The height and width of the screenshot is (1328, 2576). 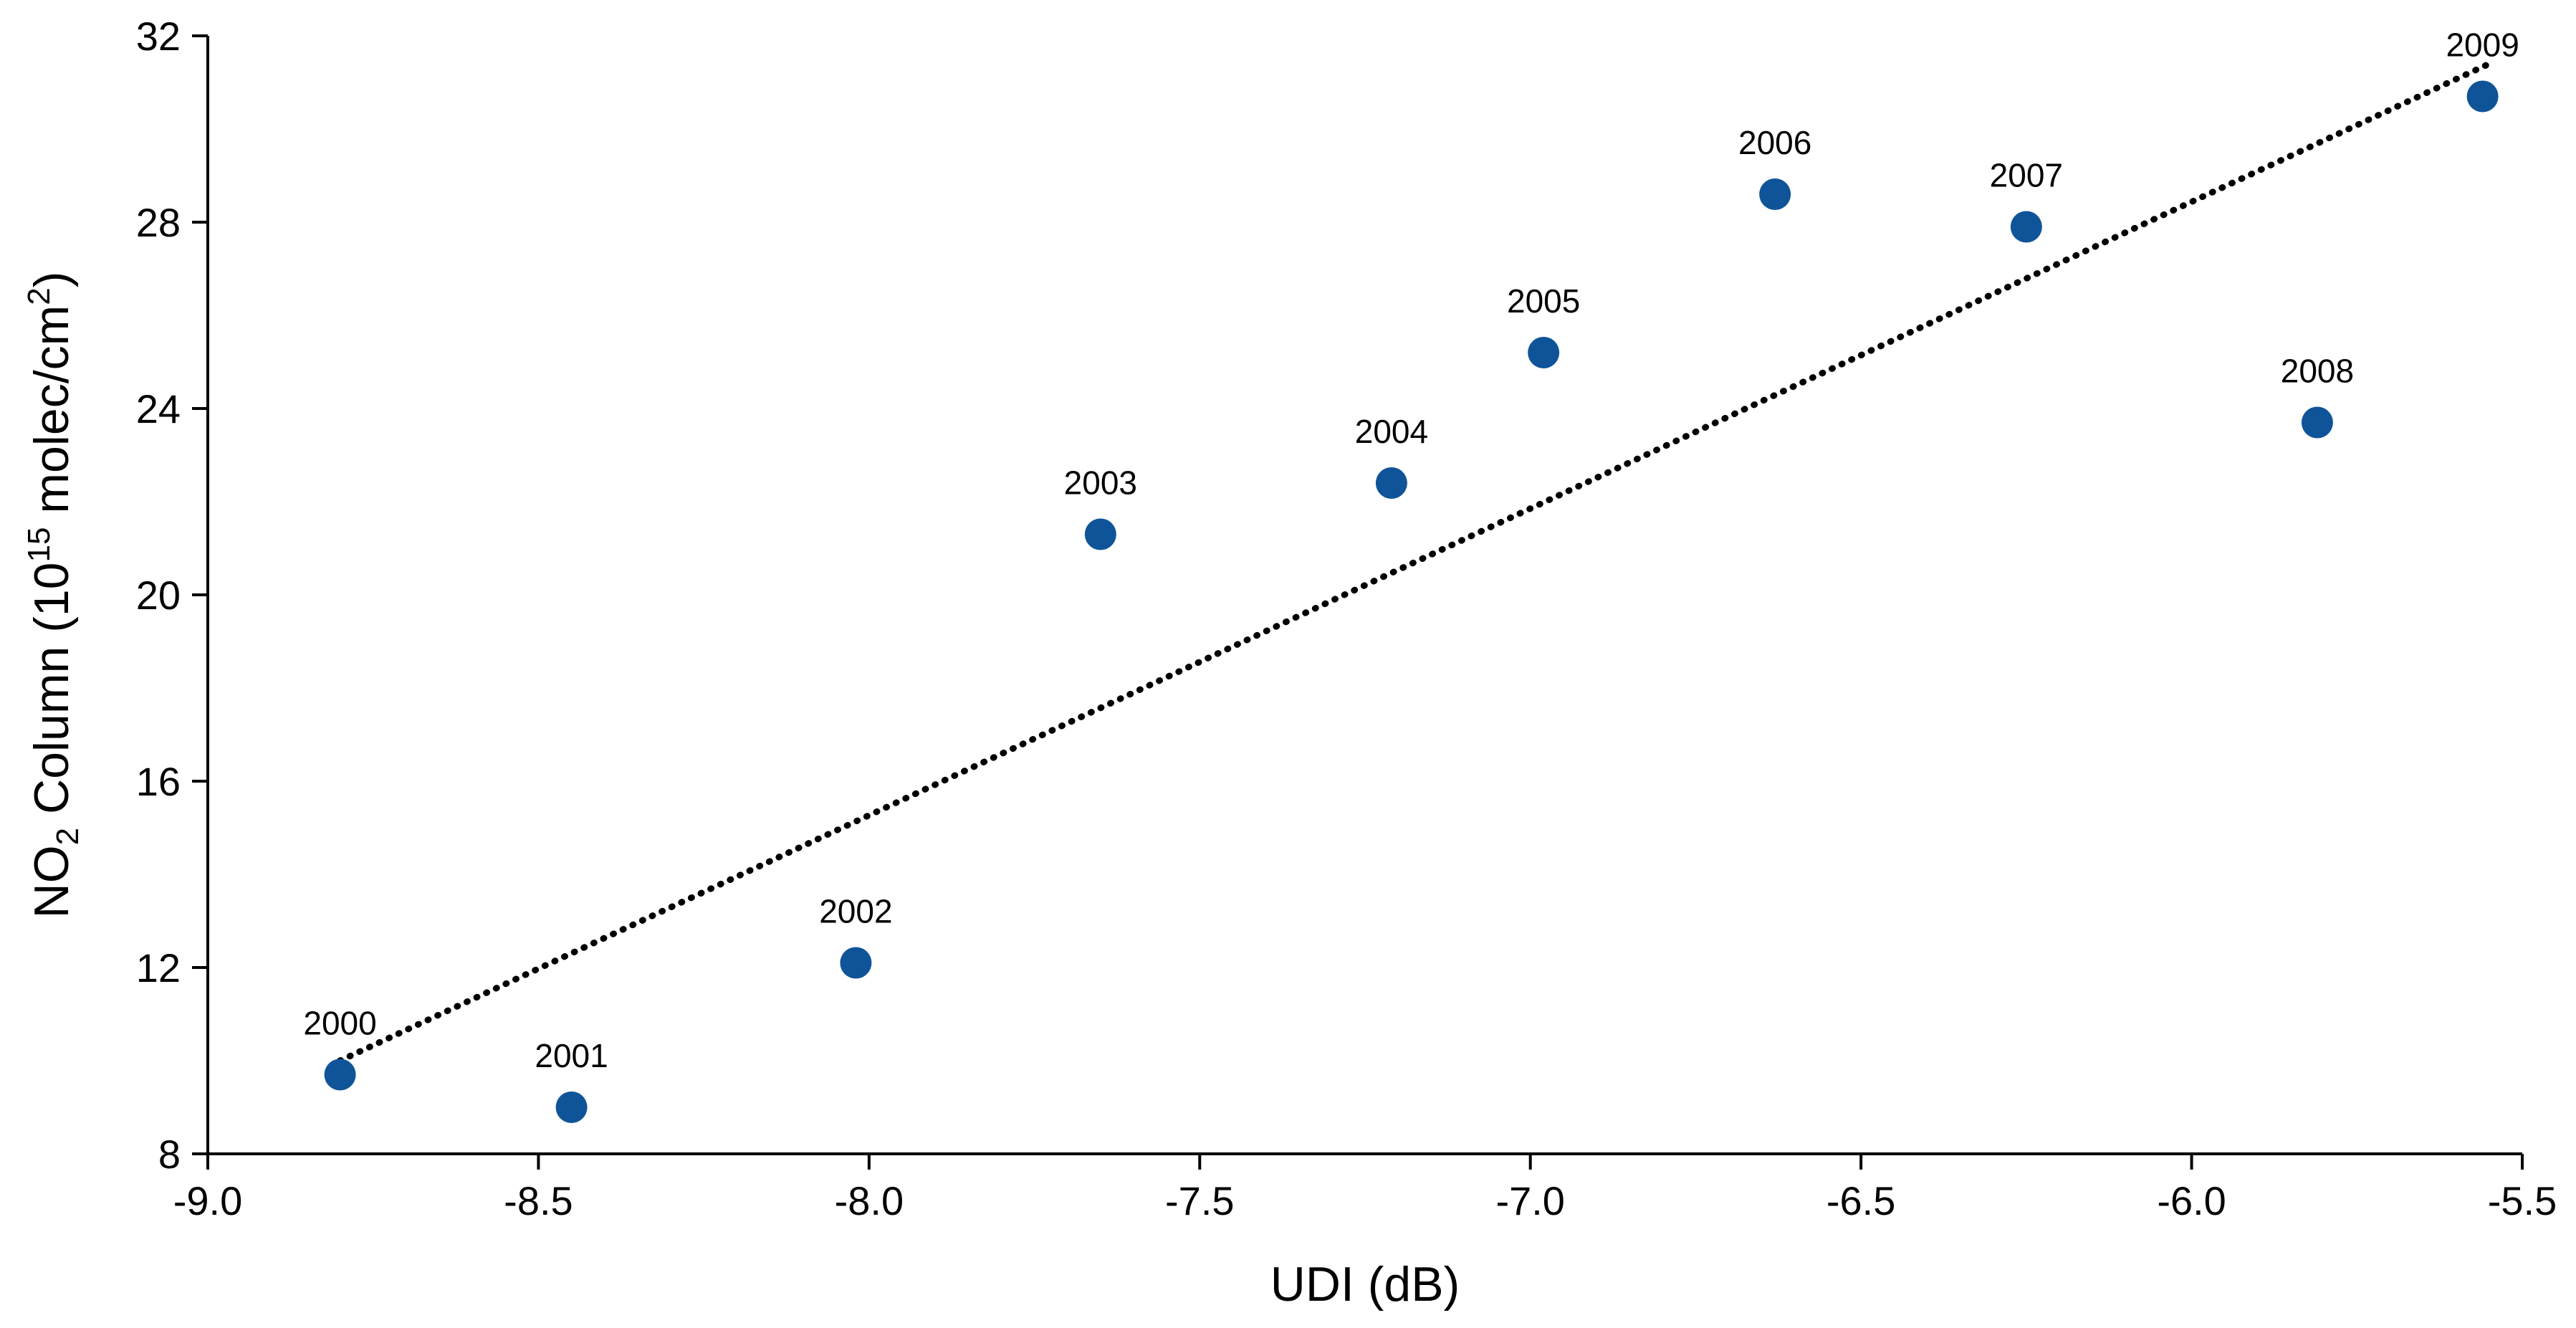 What do you see at coordinates (158, 36) in the screenshot?
I see `y-tick-label: 32` at bounding box center [158, 36].